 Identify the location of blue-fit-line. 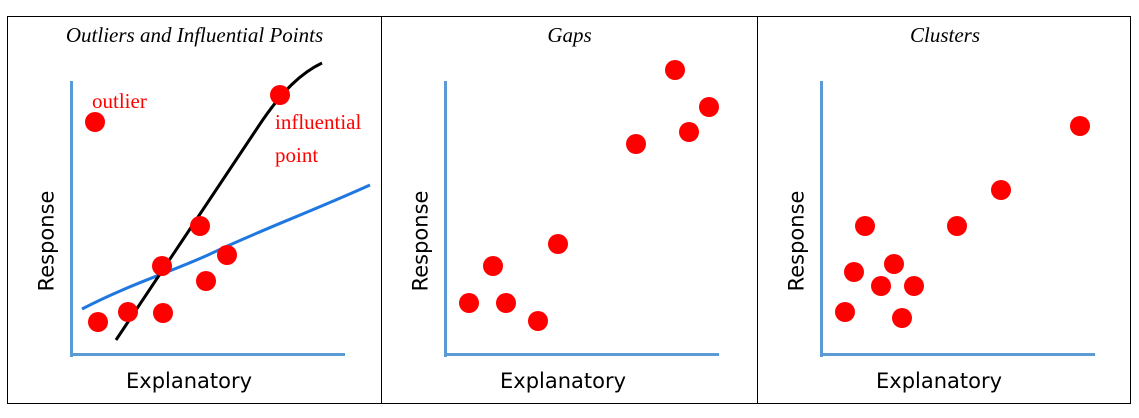
(226, 247).